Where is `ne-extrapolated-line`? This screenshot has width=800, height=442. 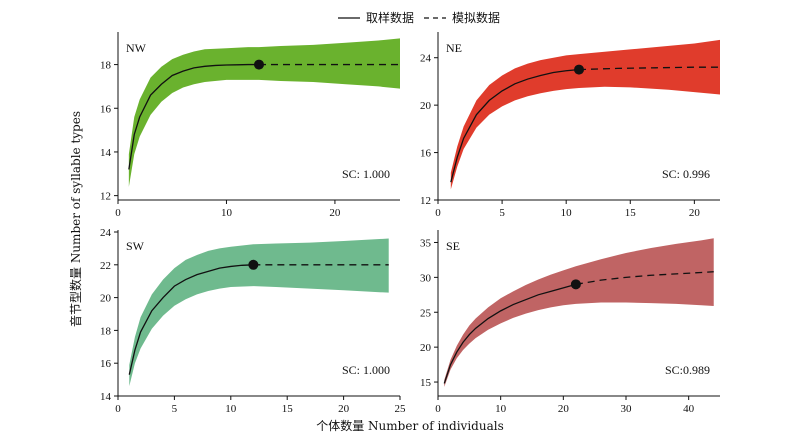 ne-extrapolated-line is located at coordinates (649, 68).